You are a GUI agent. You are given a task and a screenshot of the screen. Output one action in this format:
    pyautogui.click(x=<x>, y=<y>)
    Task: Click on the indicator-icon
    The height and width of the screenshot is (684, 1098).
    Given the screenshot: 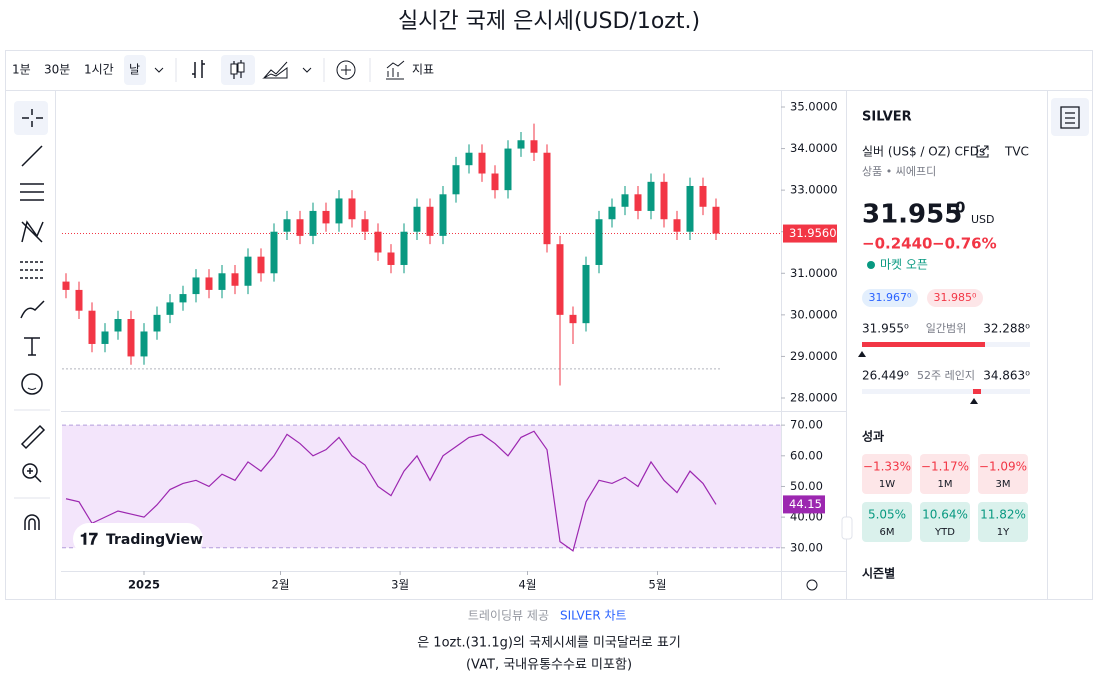 What is the action you would take?
    pyautogui.click(x=395, y=70)
    